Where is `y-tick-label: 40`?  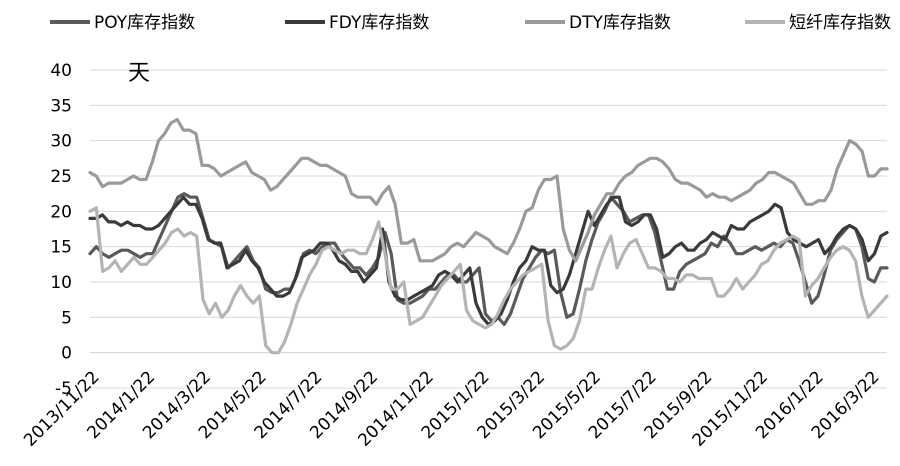 y-tick-label: 40 is located at coordinates (61, 71).